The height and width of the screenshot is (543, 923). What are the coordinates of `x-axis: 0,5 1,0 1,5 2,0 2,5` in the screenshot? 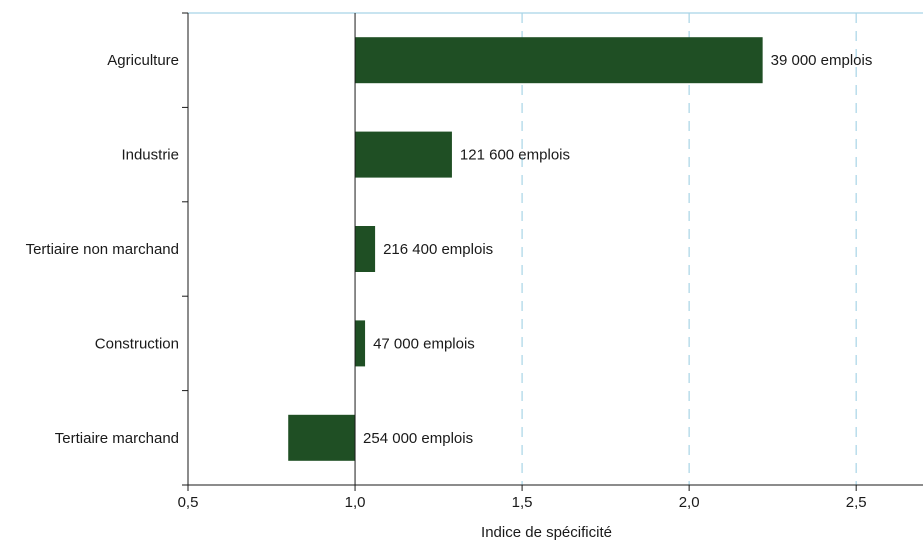 It's located at (550, 497).